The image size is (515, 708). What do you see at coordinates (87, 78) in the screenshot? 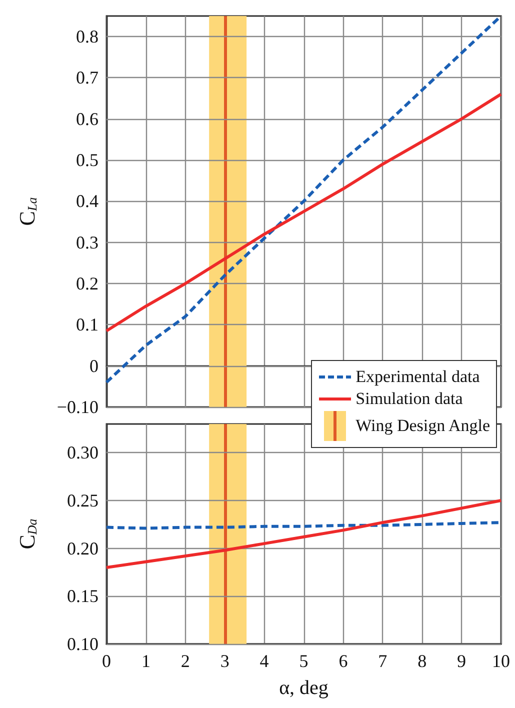
I see `y-tick-label: 0.7` at bounding box center [87, 78].